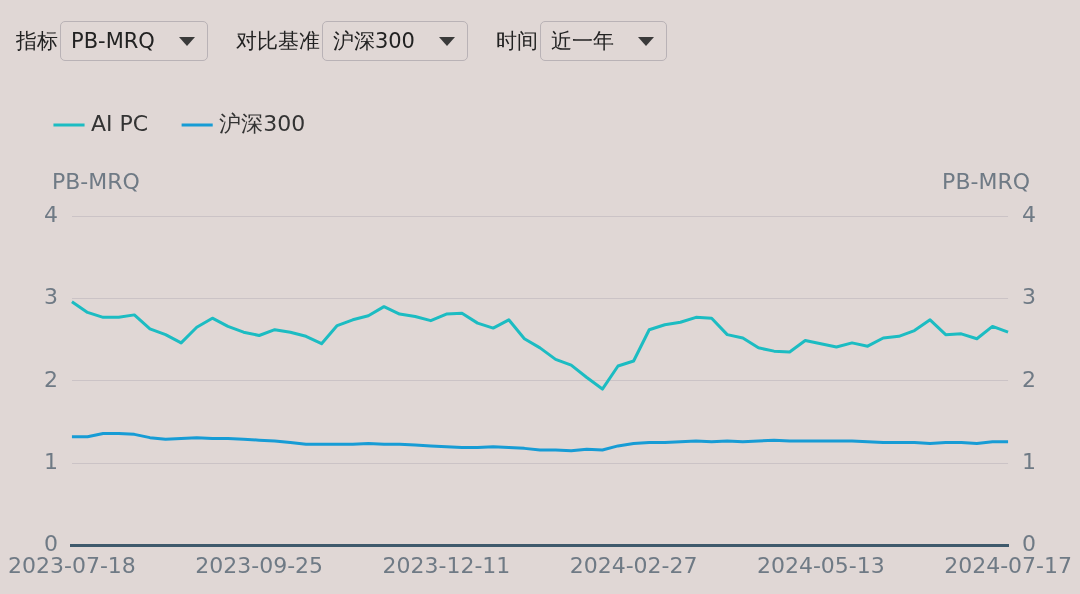  What do you see at coordinates (96, 181) in the screenshot?
I see `y-axis-title: PB-MRQ` at bounding box center [96, 181].